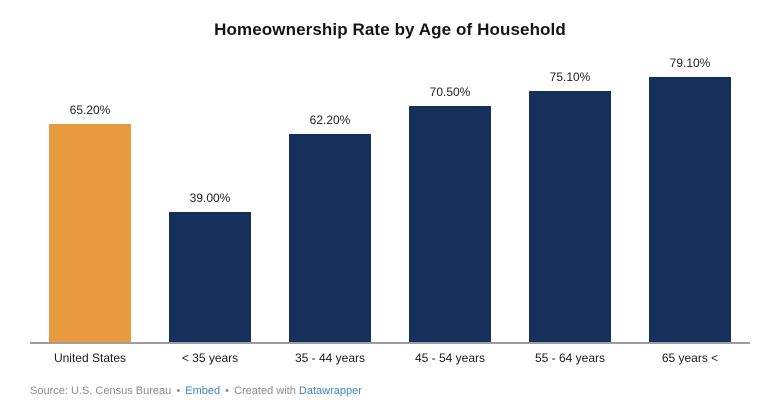 This screenshot has height=419, width=780. What do you see at coordinates (265, 391) in the screenshot?
I see `created-with-text: Created with` at bounding box center [265, 391].